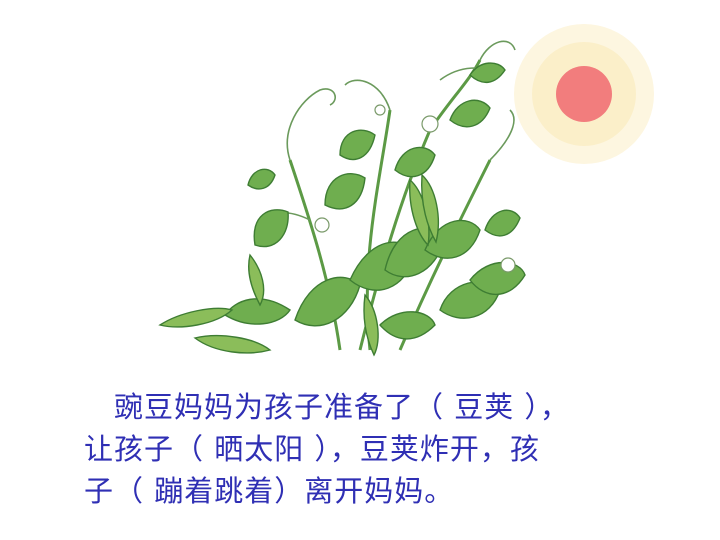 The image size is (720, 540). Describe the element at coordinates (269, 491) in the screenshot. I see `line-3-text: 子（ 蹦着跳着）离开妈妈。` at that location.